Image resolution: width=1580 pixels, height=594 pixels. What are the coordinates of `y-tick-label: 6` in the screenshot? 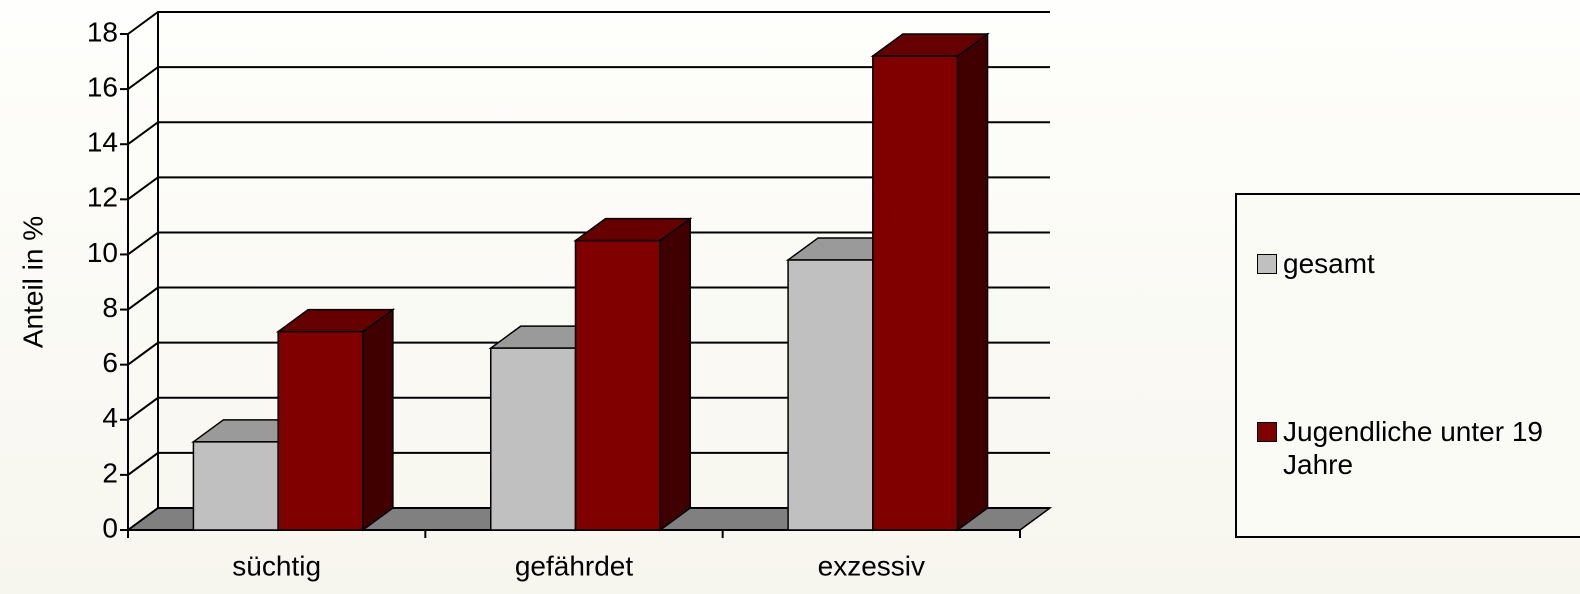 It's located at (110, 362).